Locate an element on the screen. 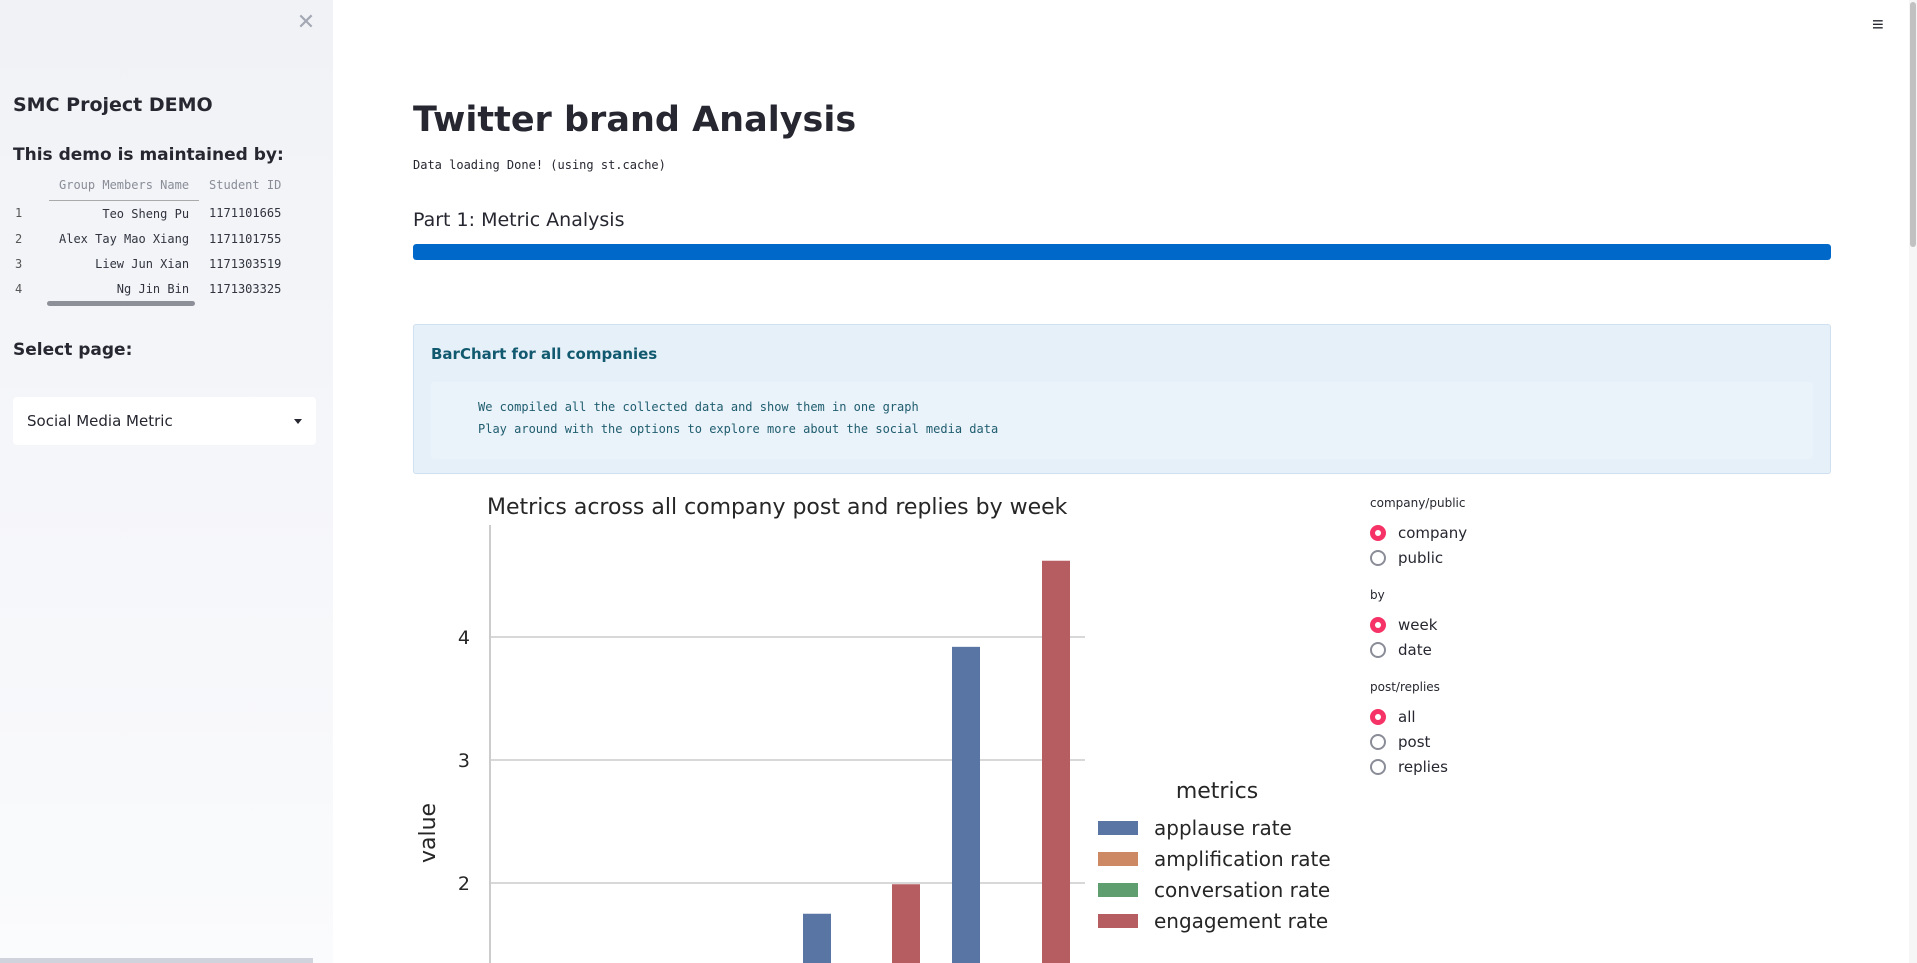 This screenshot has width=1917, height=963. radio-group-by: by week date is located at coordinates (1470, 625).